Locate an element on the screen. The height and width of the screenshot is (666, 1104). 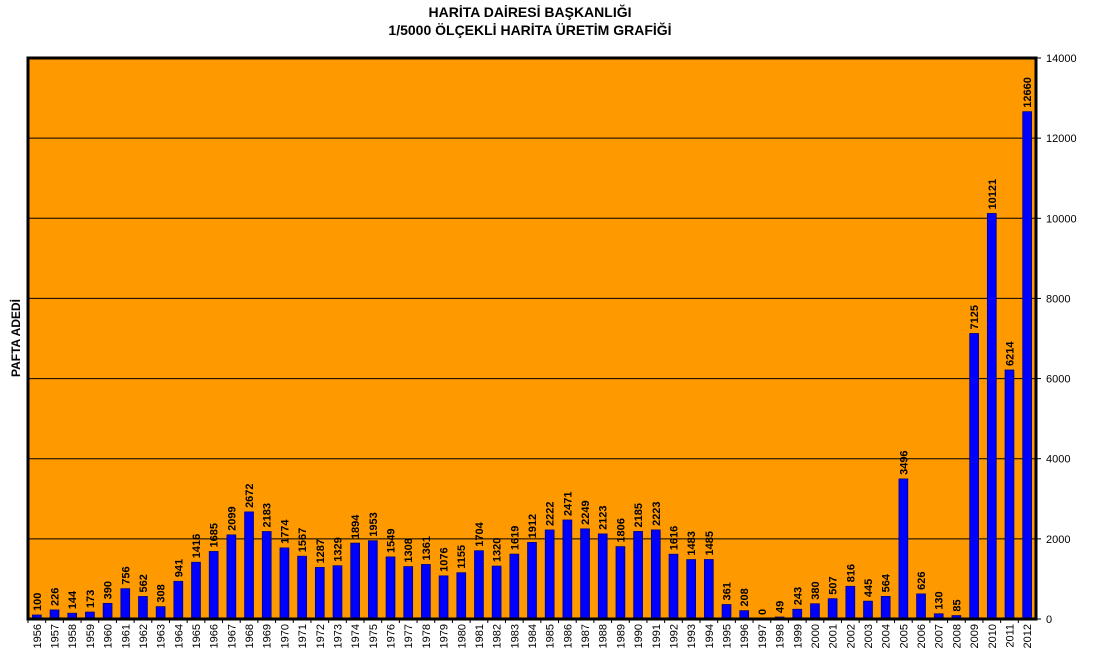
x-tick-label: 2002 is located at coordinates (851, 636).